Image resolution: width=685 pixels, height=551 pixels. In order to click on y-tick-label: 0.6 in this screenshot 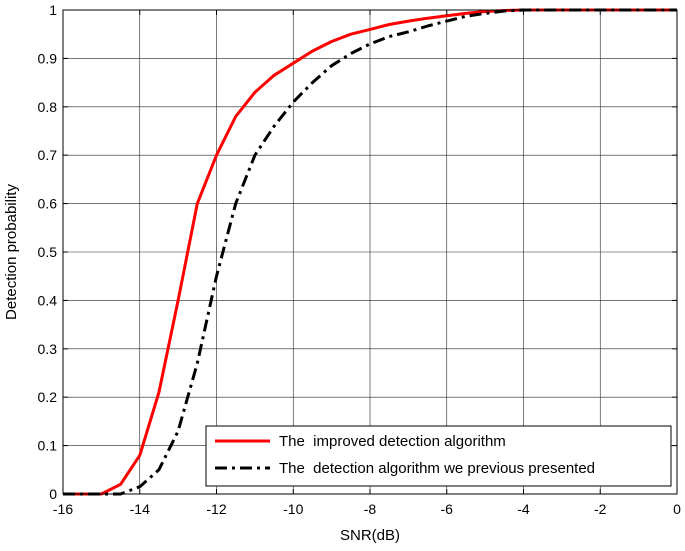, I will do `click(48, 204)`.